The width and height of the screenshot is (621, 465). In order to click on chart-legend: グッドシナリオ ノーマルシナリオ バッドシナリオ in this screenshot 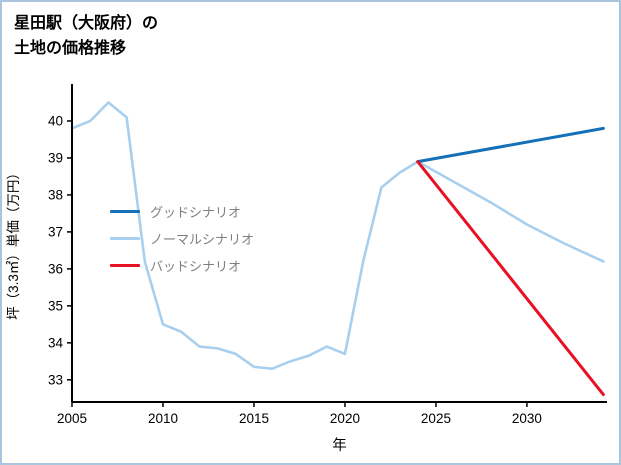, I will do `click(182, 239)`.